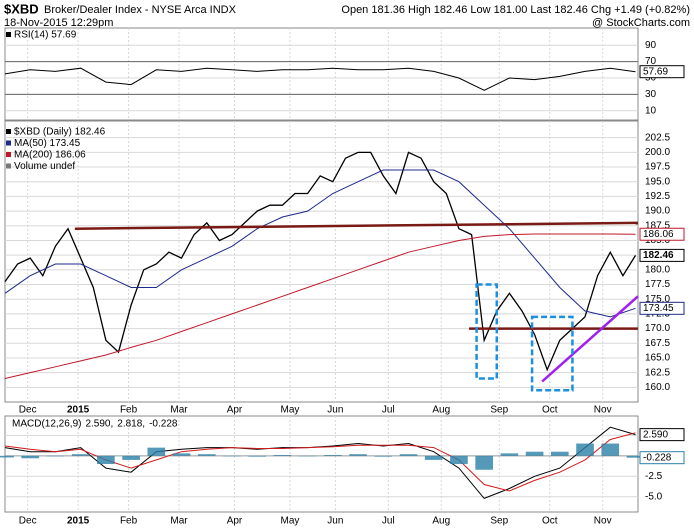 The image size is (694, 530). What do you see at coordinates (657, 343) in the screenshot?
I see `y-tick-label: 167.5` at bounding box center [657, 343].